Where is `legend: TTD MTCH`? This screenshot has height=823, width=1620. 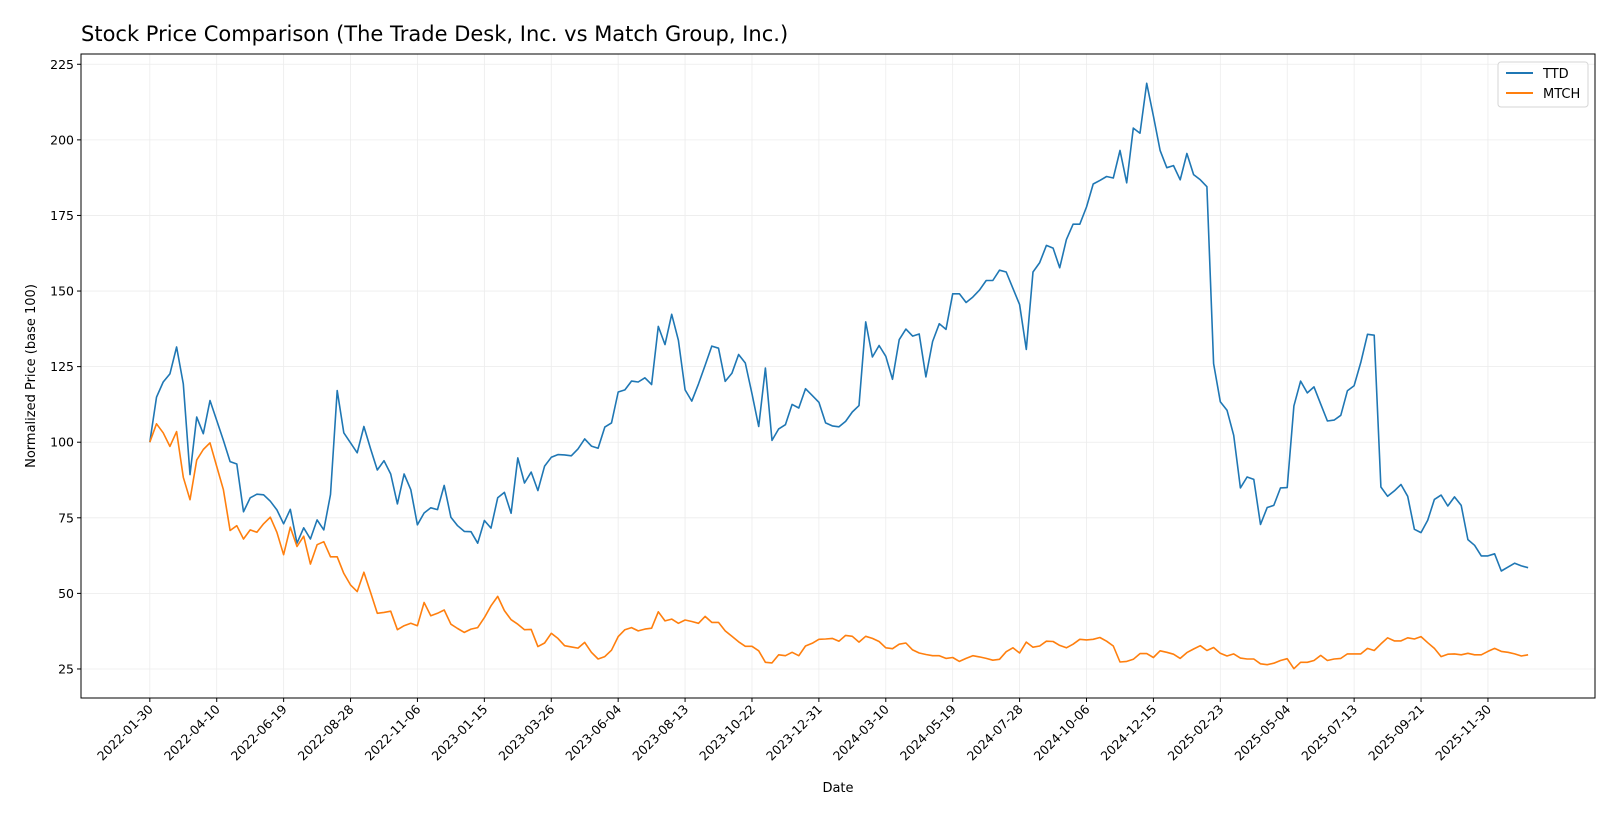 legend: TTD MTCH is located at coordinates (1543, 84).